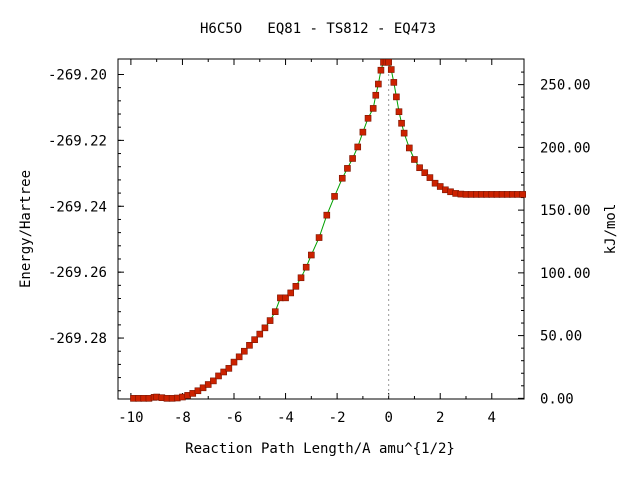 The image size is (640, 480). What do you see at coordinates (77, 273) in the screenshot?
I see `y-tick-label: -269.26` at bounding box center [77, 273].